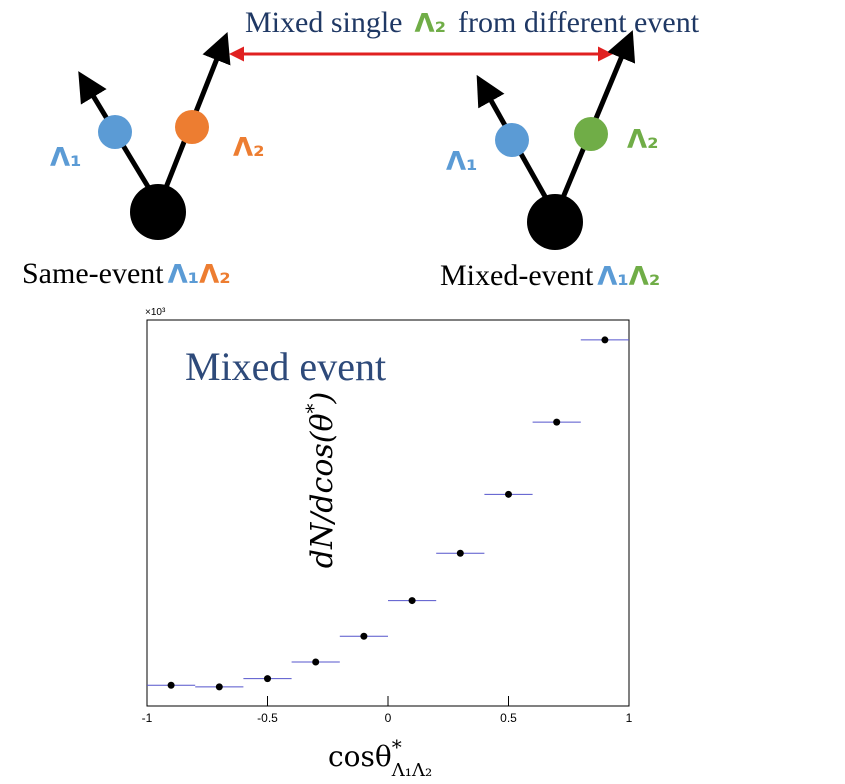 The image size is (845, 784). What do you see at coordinates (629, 718) in the screenshot?
I see `x-tick-label: 1` at bounding box center [629, 718].